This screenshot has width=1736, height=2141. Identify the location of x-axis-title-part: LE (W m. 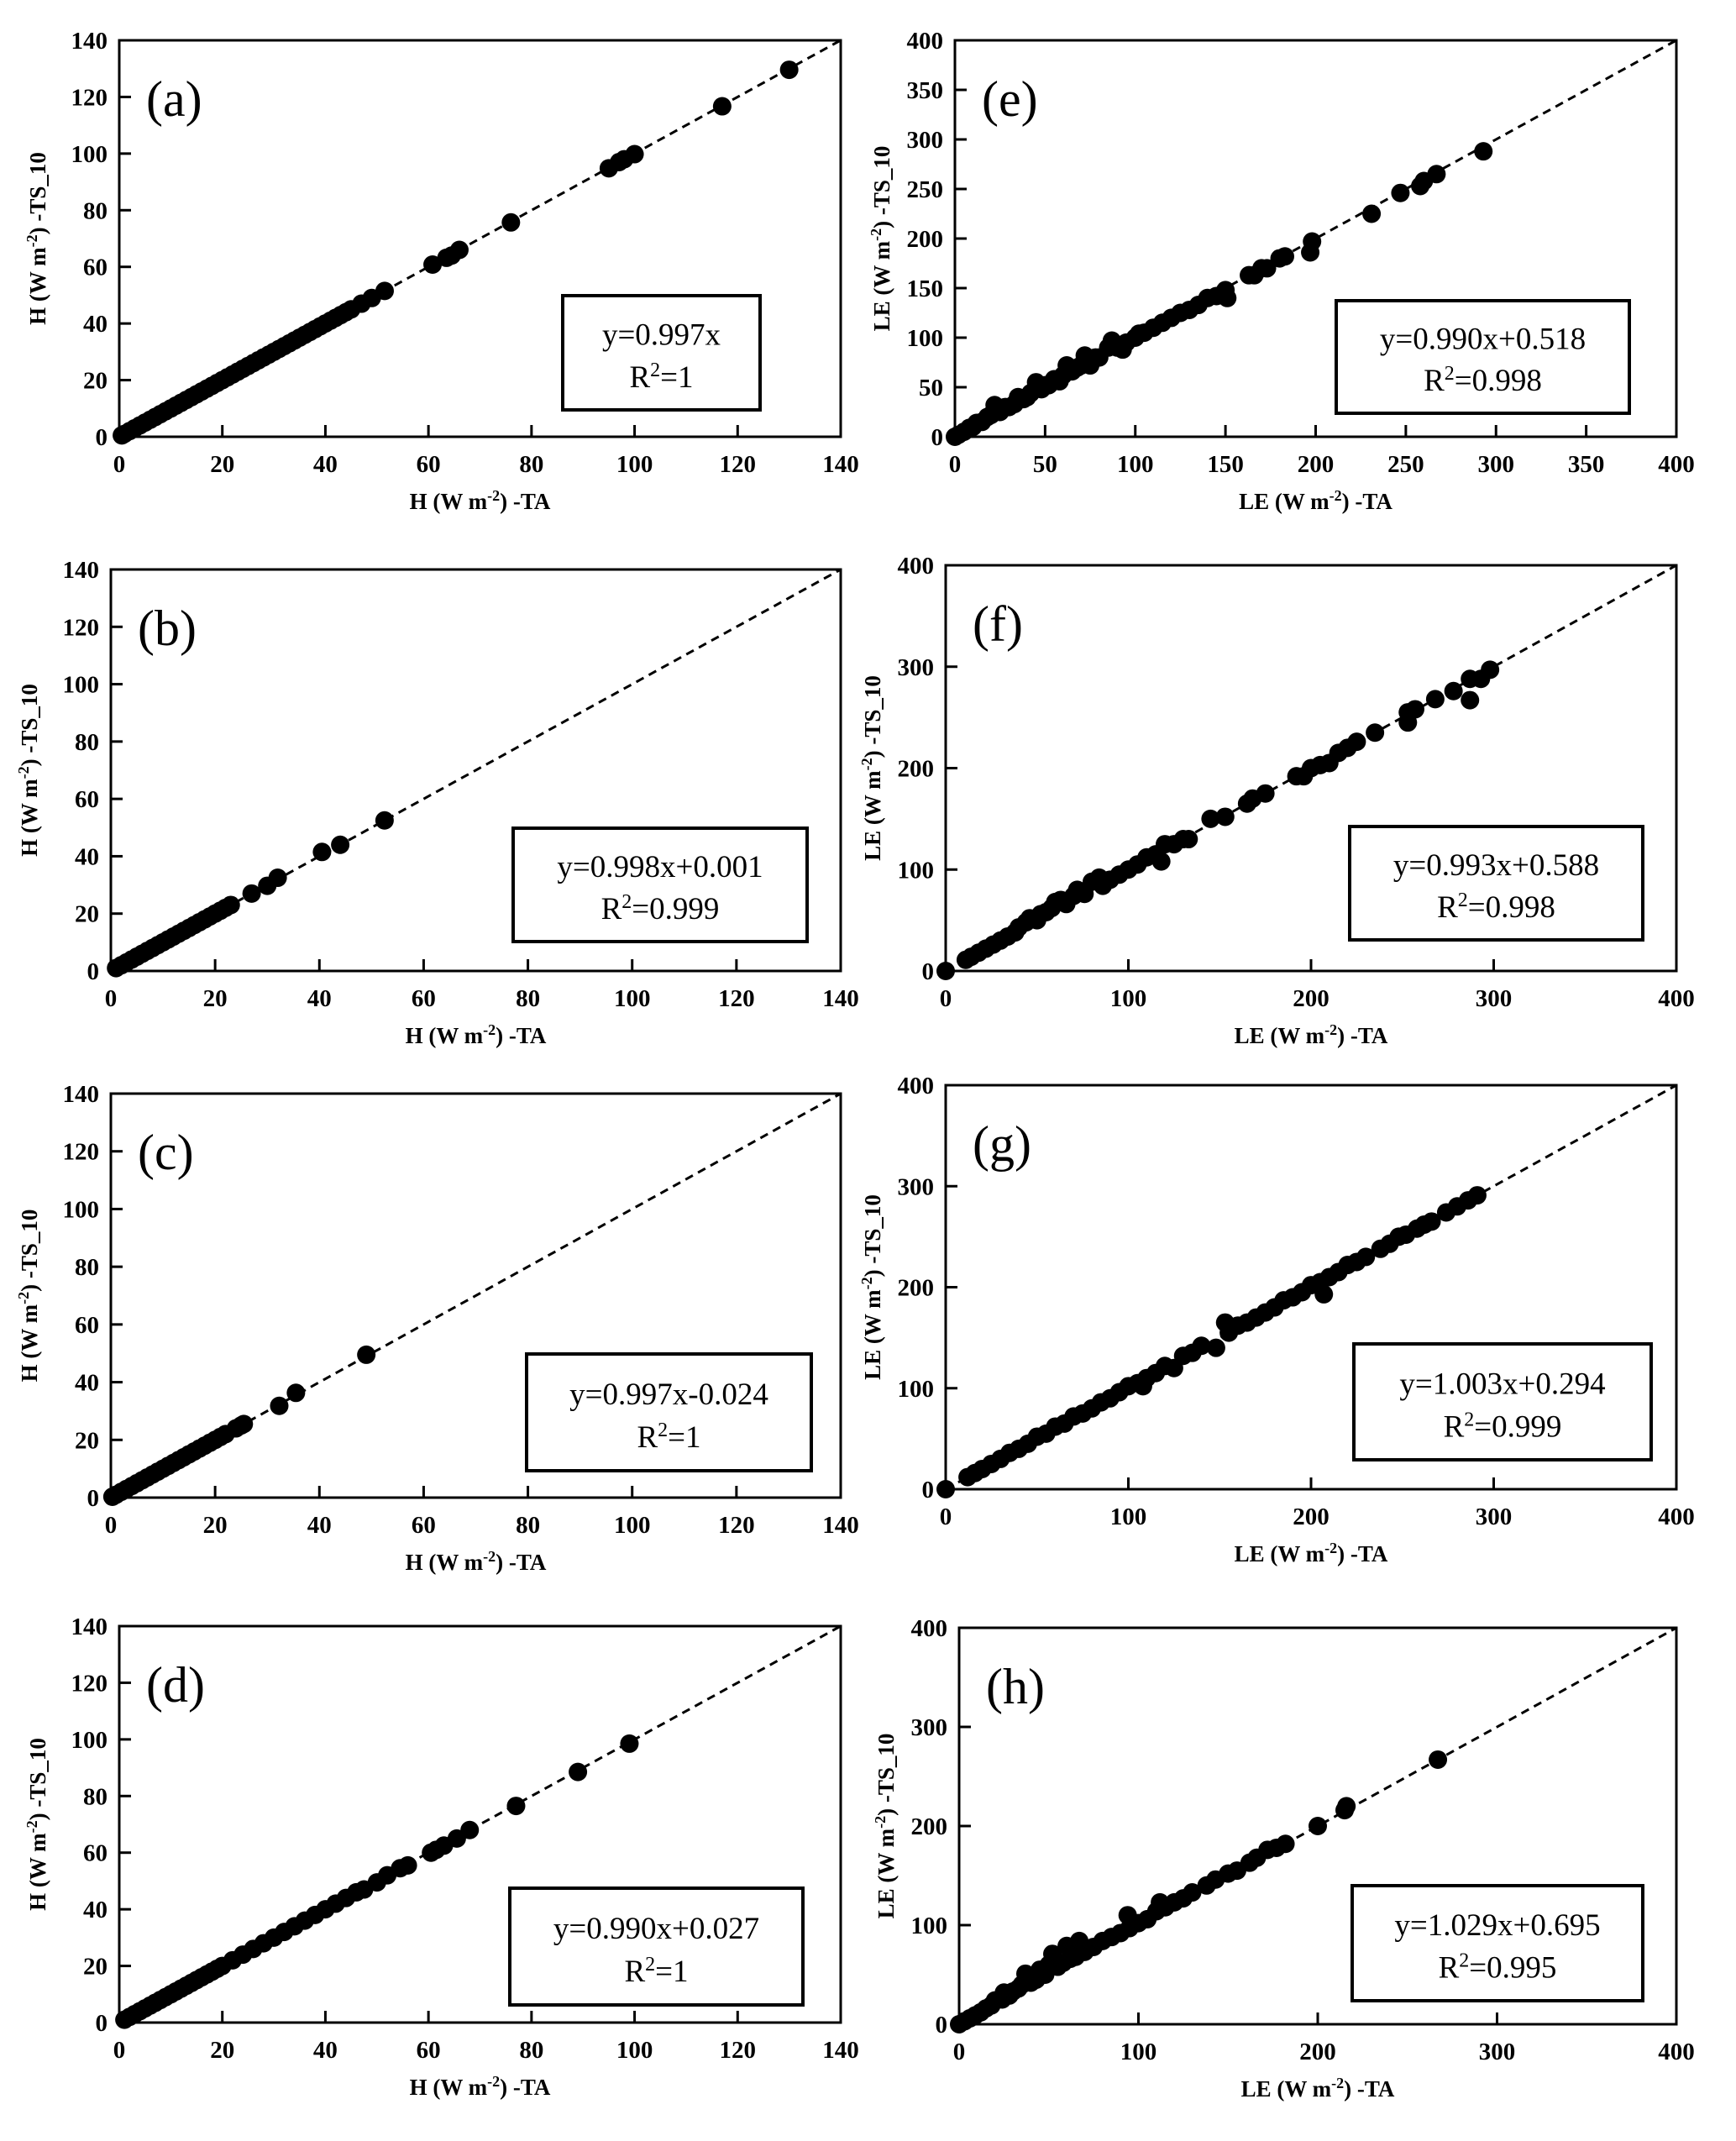
(1286, 2089).